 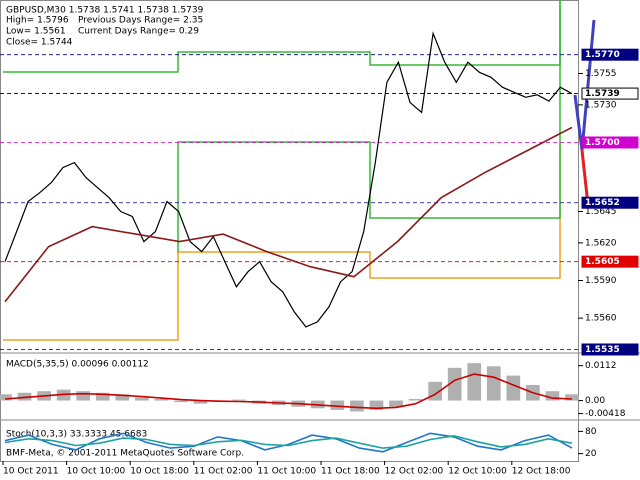 What do you see at coordinates (602, 55) in the screenshot?
I see `level-label: 1.5770` at bounding box center [602, 55].